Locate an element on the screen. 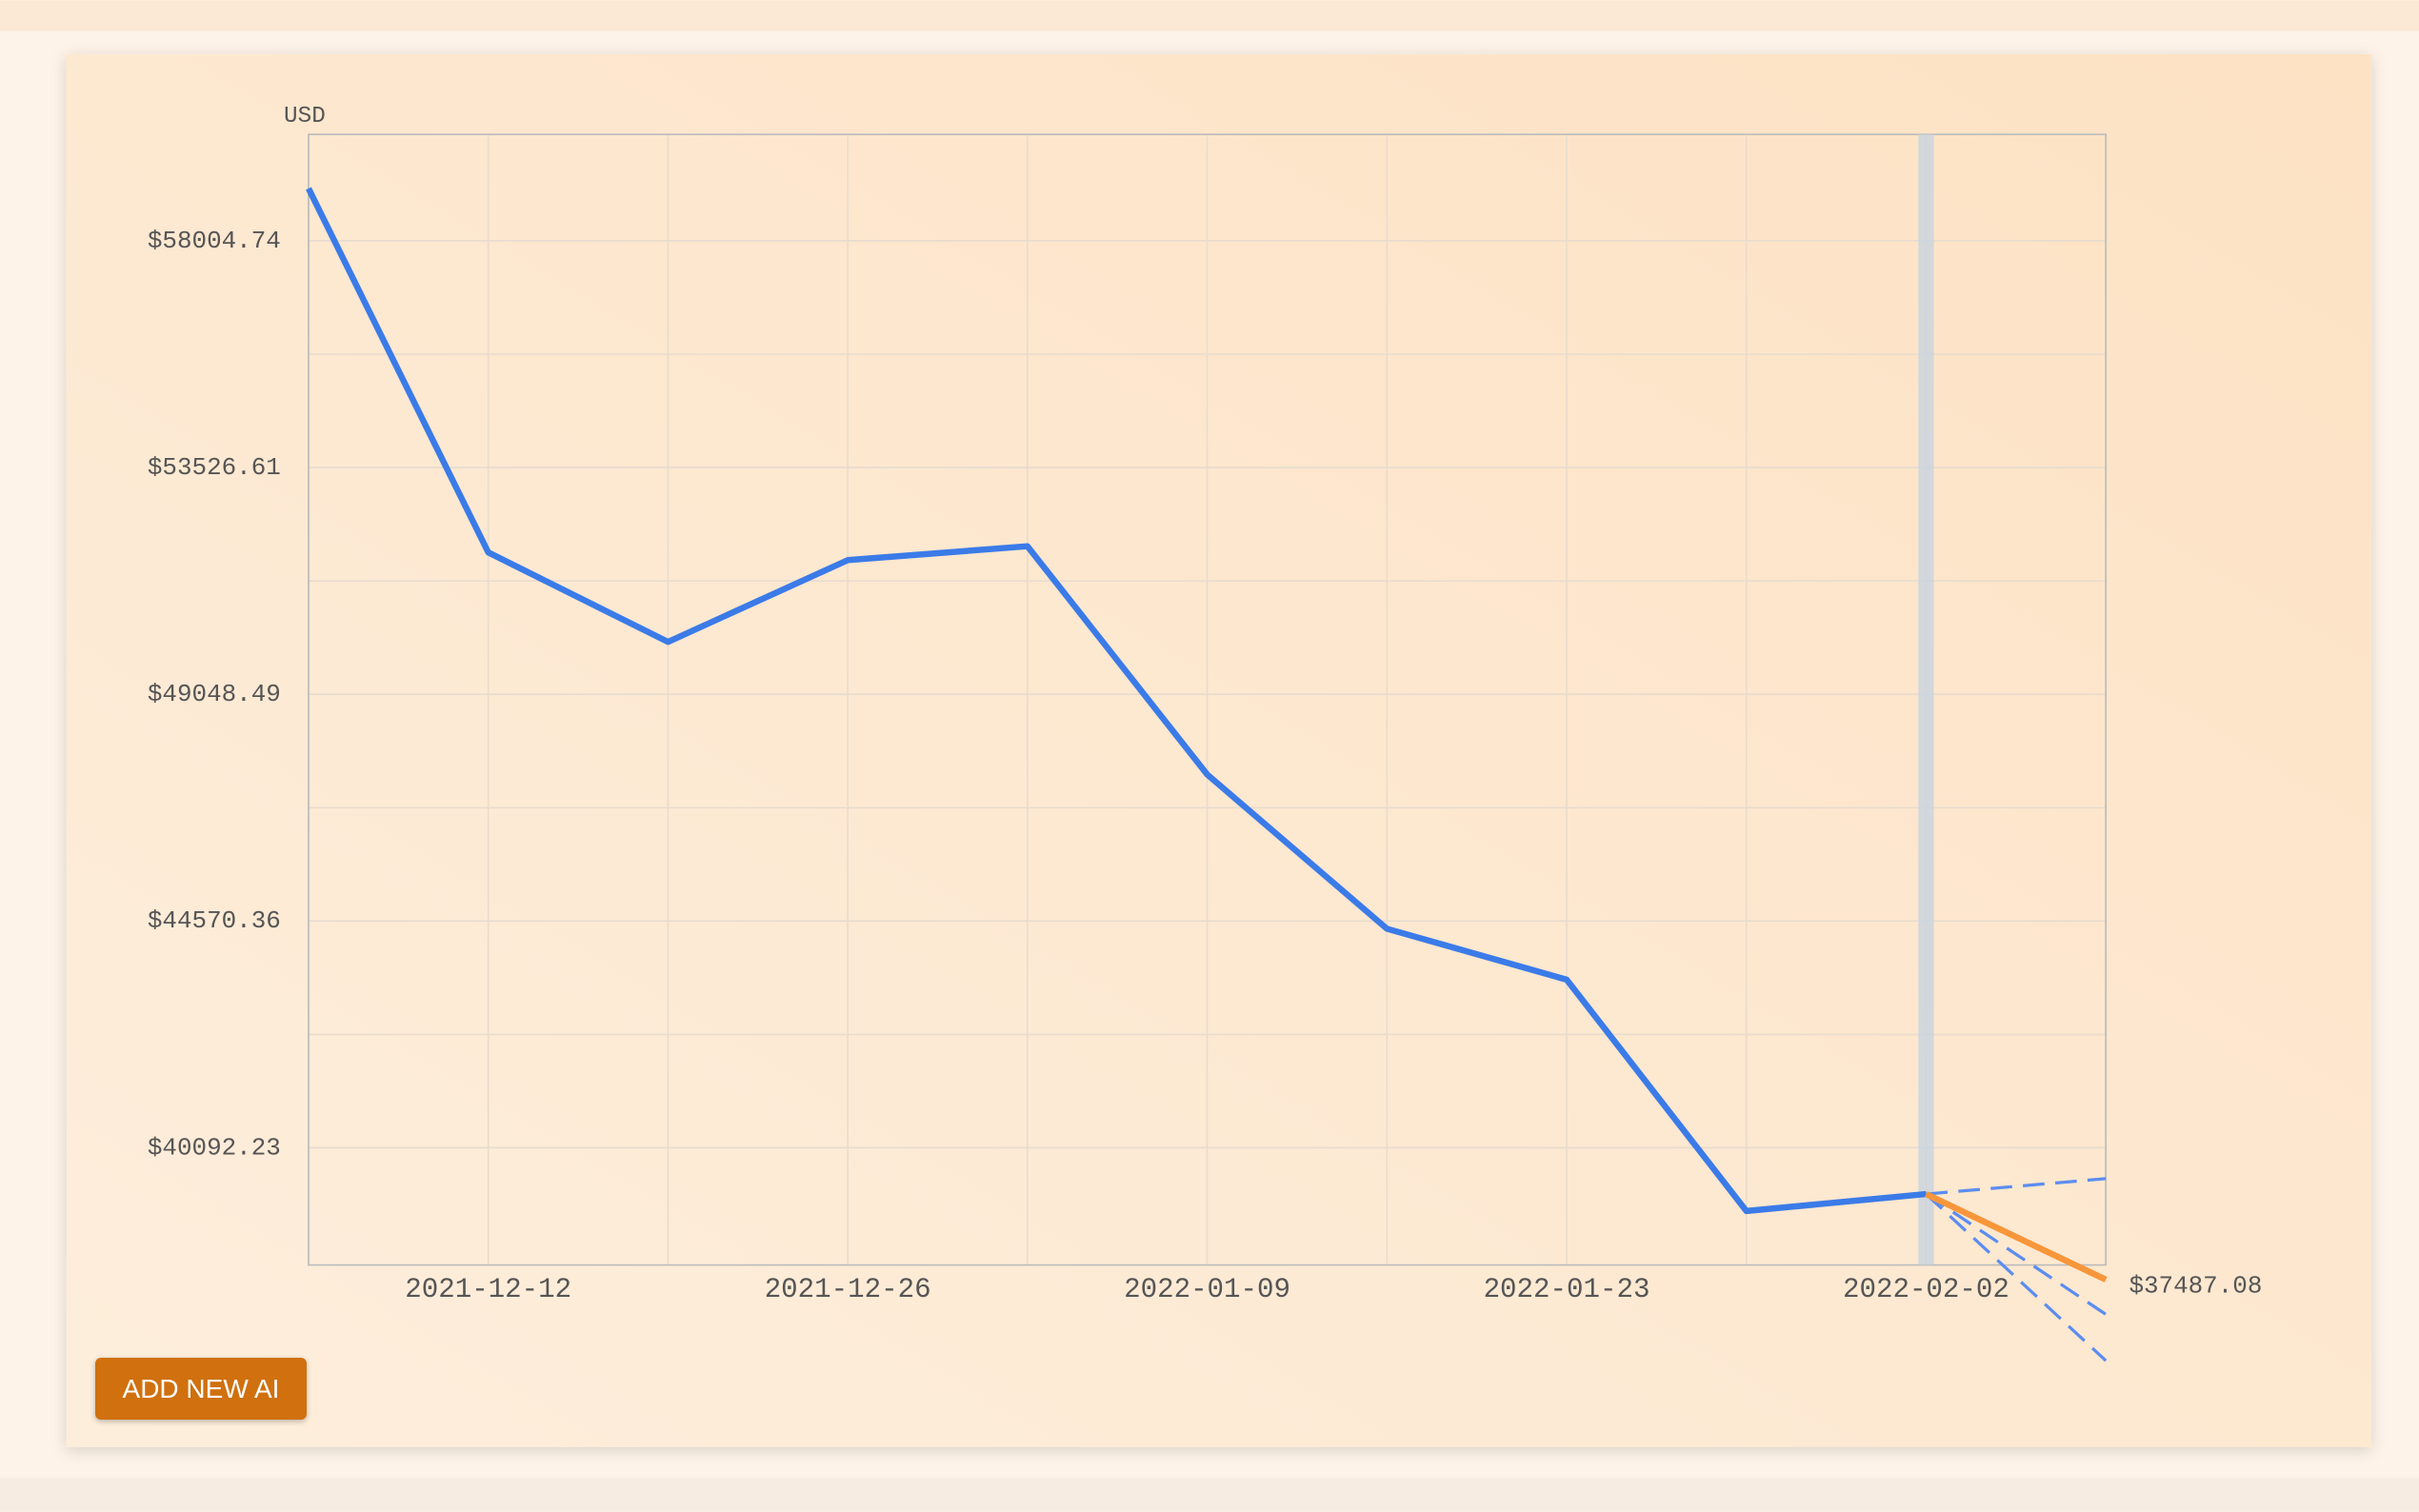 This screenshot has width=2419, height=1512. add-ai-button: ADD NEW AI is located at coordinates (201, 1389).